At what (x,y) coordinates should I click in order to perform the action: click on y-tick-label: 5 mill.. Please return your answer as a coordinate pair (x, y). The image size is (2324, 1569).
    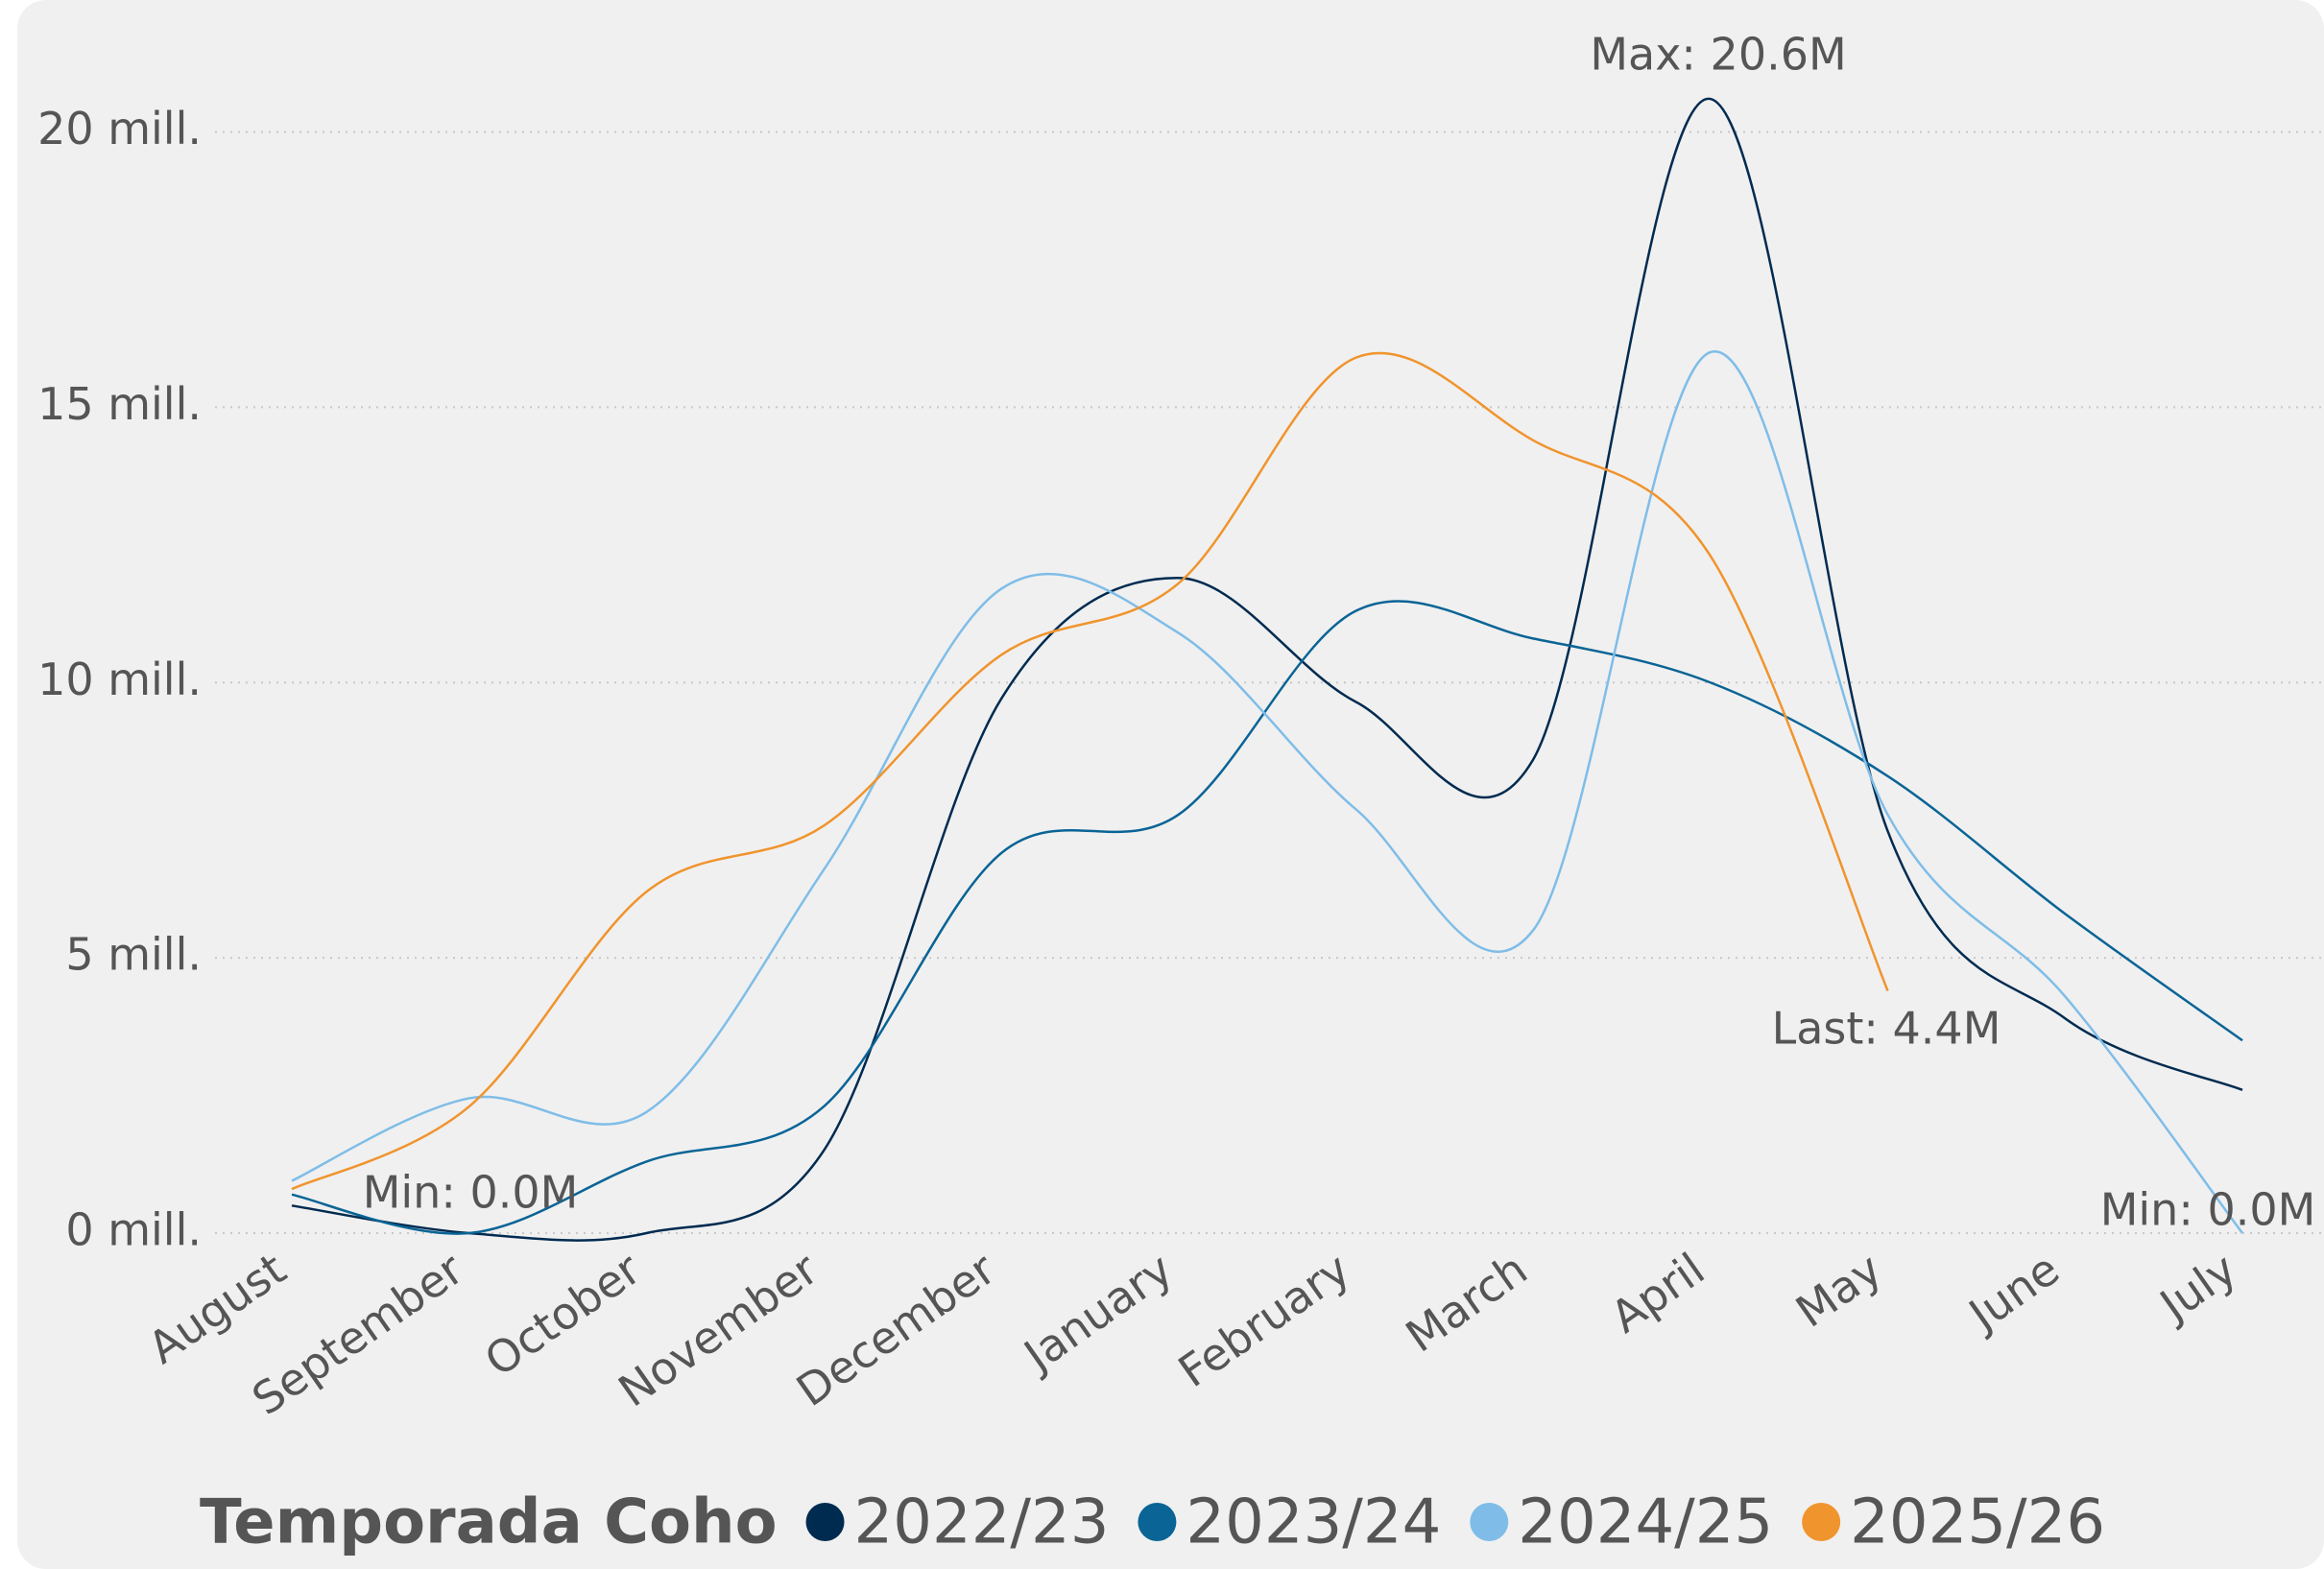
    Looking at the image, I should click on (133, 955).